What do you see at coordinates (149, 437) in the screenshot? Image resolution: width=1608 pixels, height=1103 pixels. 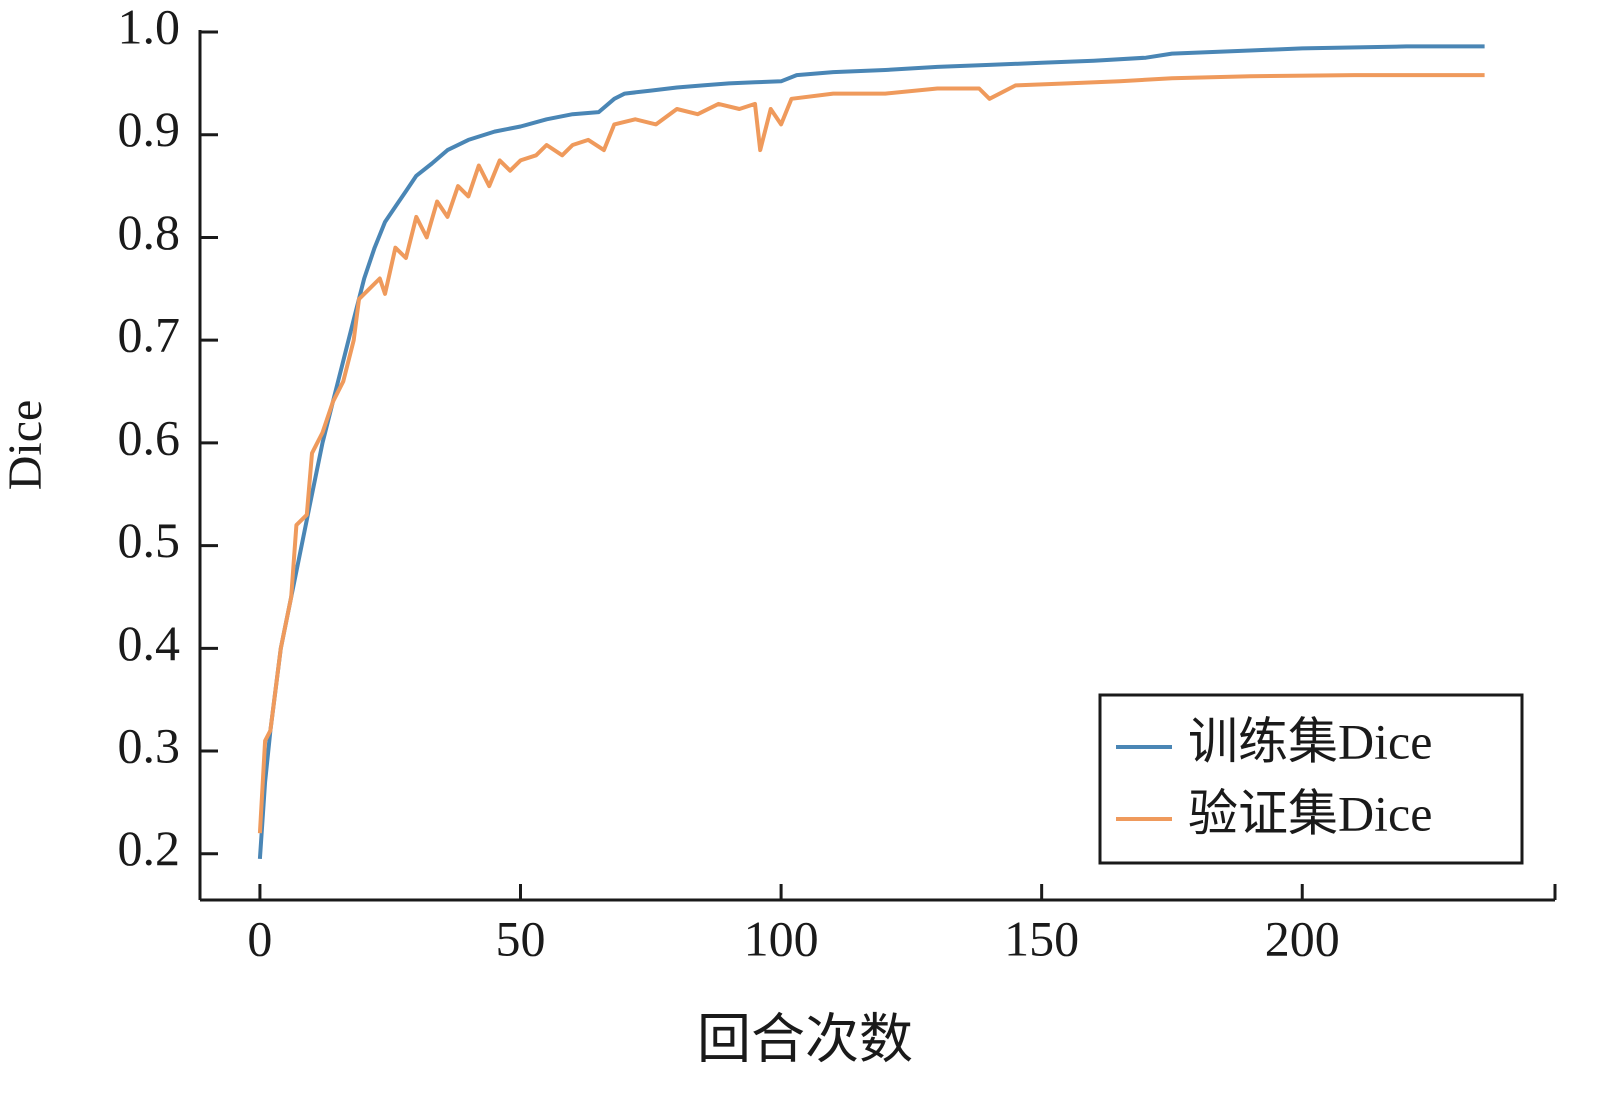 I see `y-tick-label: 0.6` at bounding box center [149, 437].